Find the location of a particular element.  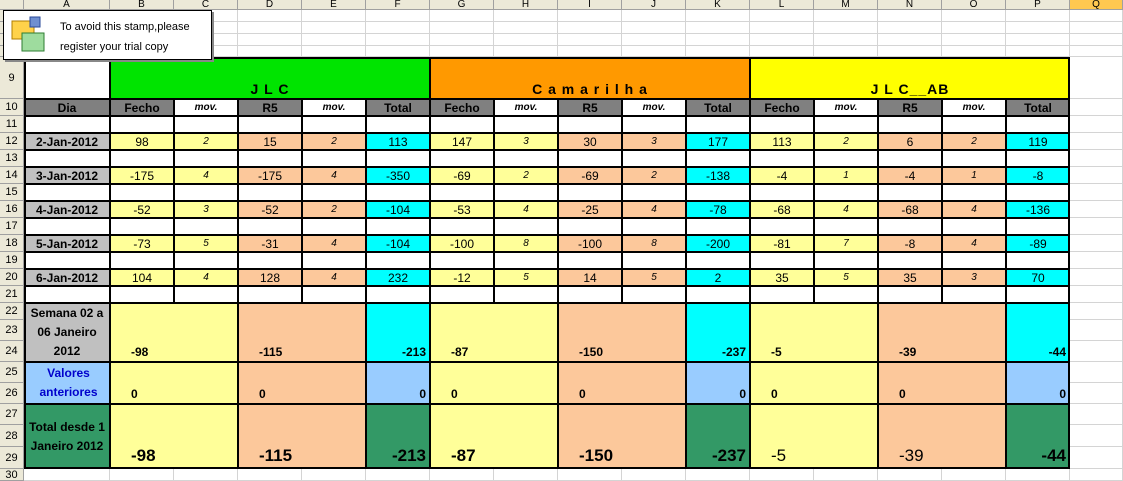

mov-cell: 5 is located at coordinates (526, 277).